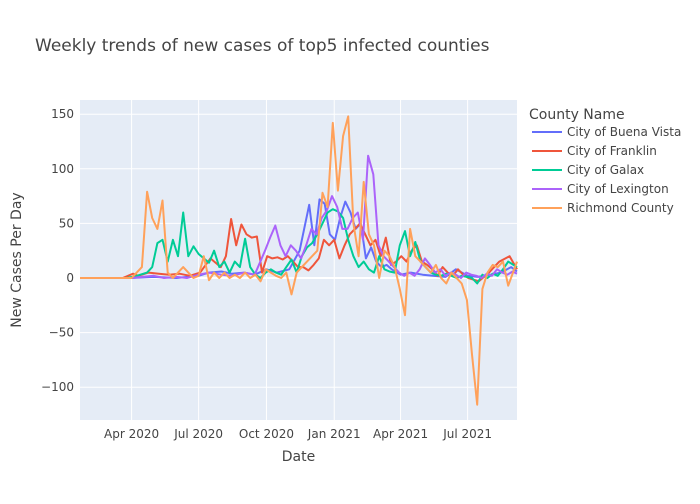 This screenshot has width=700, height=504. I want to click on legend-item-city-of-lexington: City of Lexington, so click(600, 189).